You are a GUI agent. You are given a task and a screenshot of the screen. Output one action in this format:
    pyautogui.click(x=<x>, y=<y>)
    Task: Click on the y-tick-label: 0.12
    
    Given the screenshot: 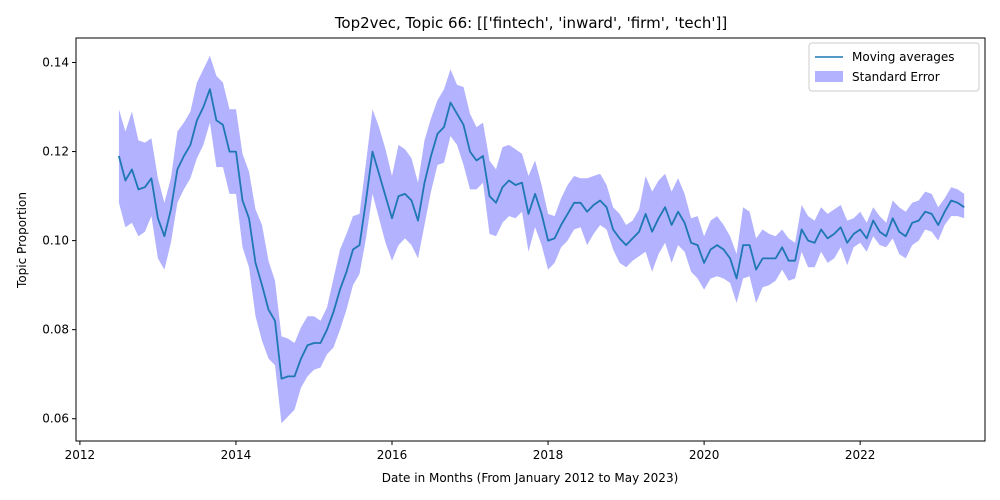 What is the action you would take?
    pyautogui.click(x=55, y=152)
    